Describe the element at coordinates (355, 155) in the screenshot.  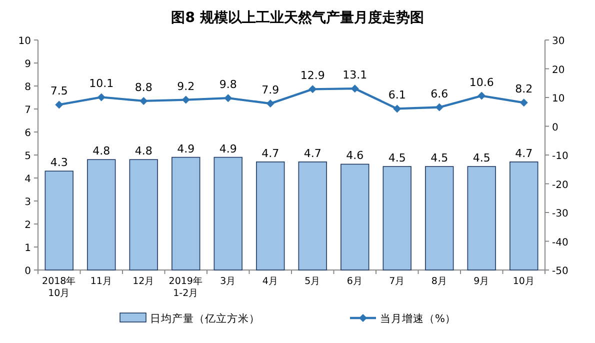
I see `data-label: 4.6` at that location.